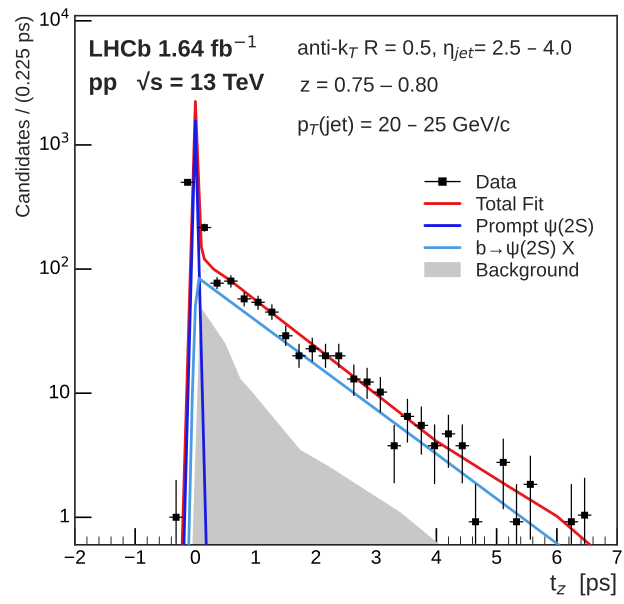 This screenshot has width=624, height=604. Describe the element at coordinates (369, 84) in the screenshot. I see `annotation: z = 0.75 – 0.80` at that location.